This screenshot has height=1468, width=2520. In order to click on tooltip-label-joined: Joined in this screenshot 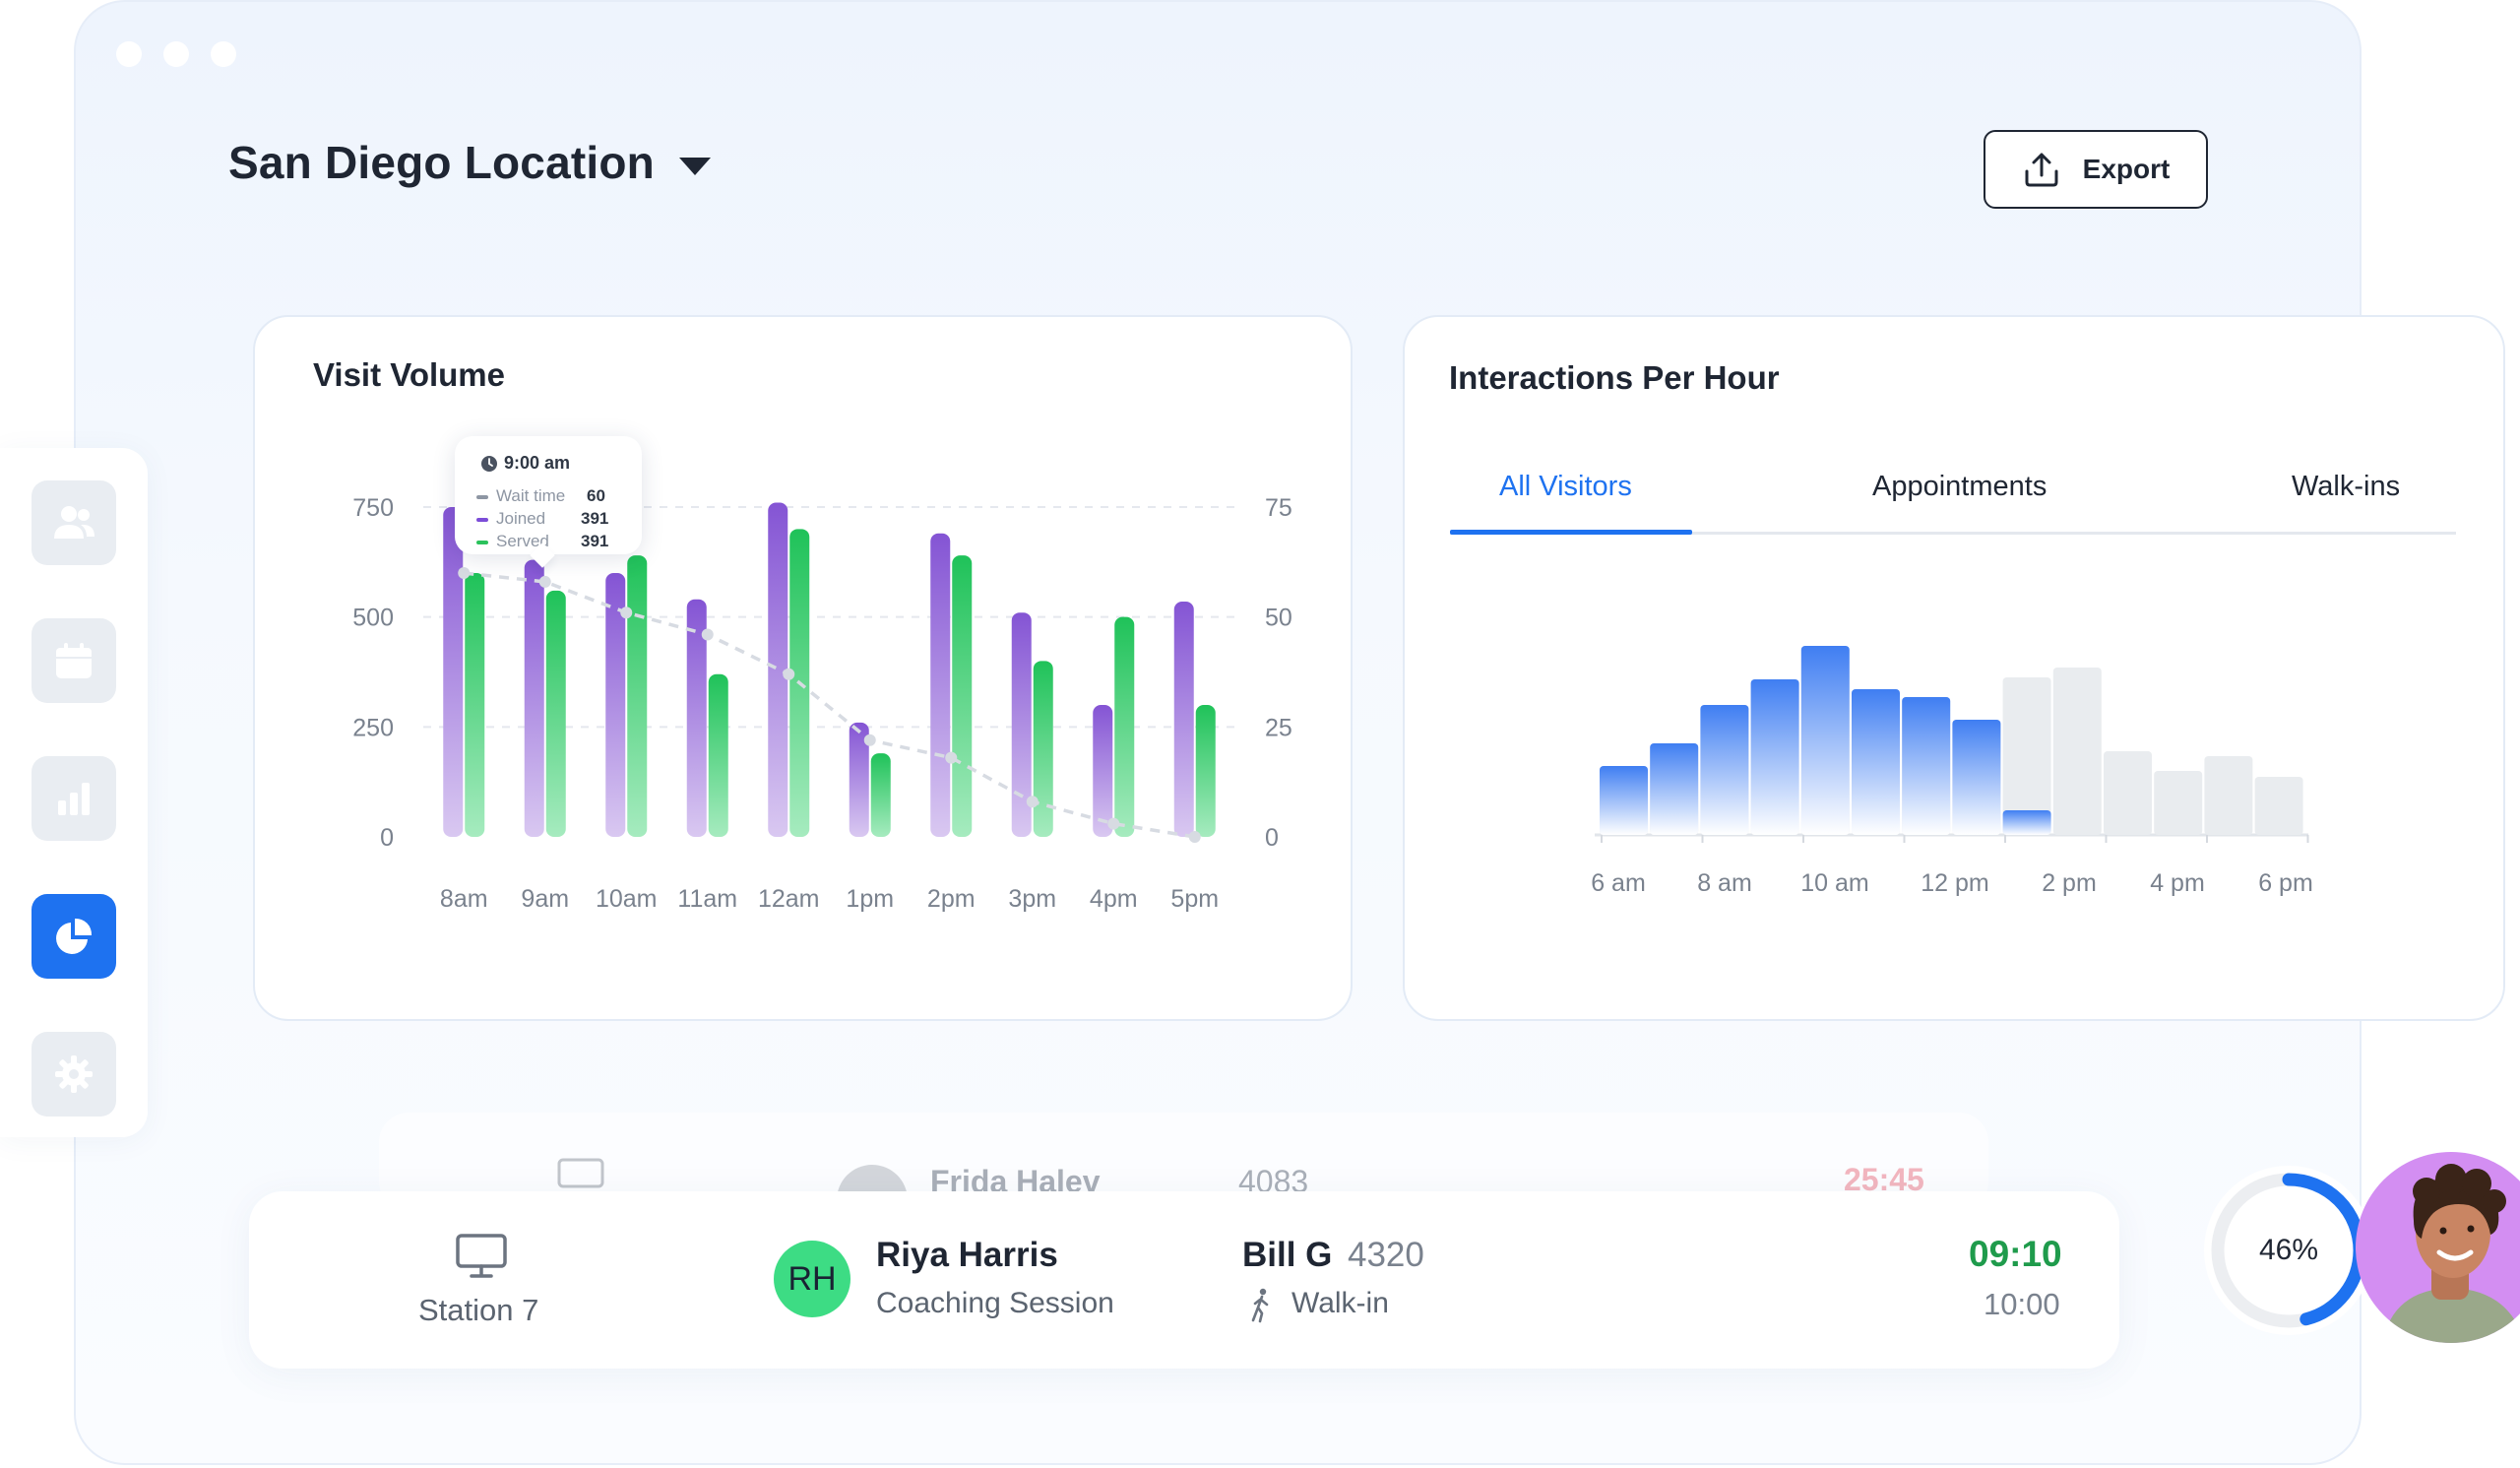, I will do `click(521, 519)`.